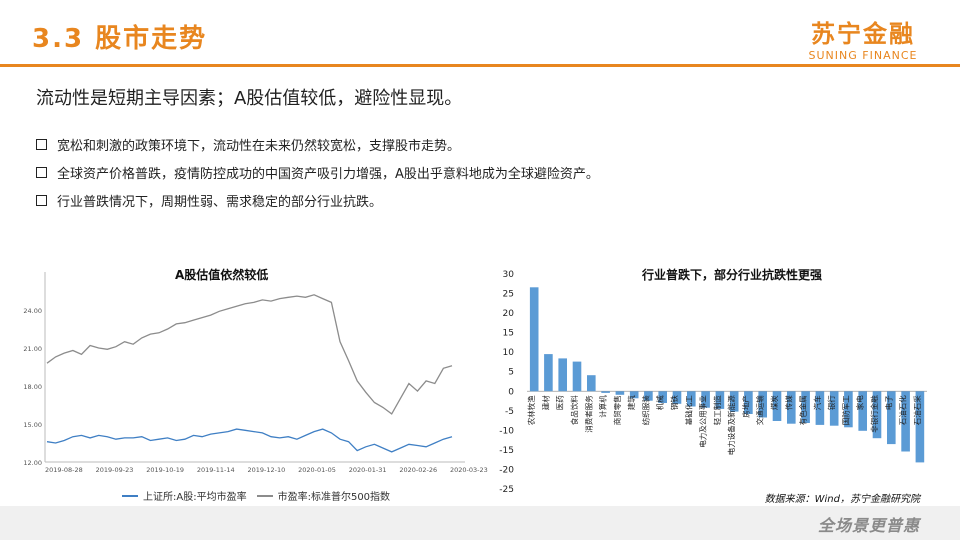  What do you see at coordinates (688, 410) in the screenshot?
I see `category-label: 基础化工` at bounding box center [688, 410].